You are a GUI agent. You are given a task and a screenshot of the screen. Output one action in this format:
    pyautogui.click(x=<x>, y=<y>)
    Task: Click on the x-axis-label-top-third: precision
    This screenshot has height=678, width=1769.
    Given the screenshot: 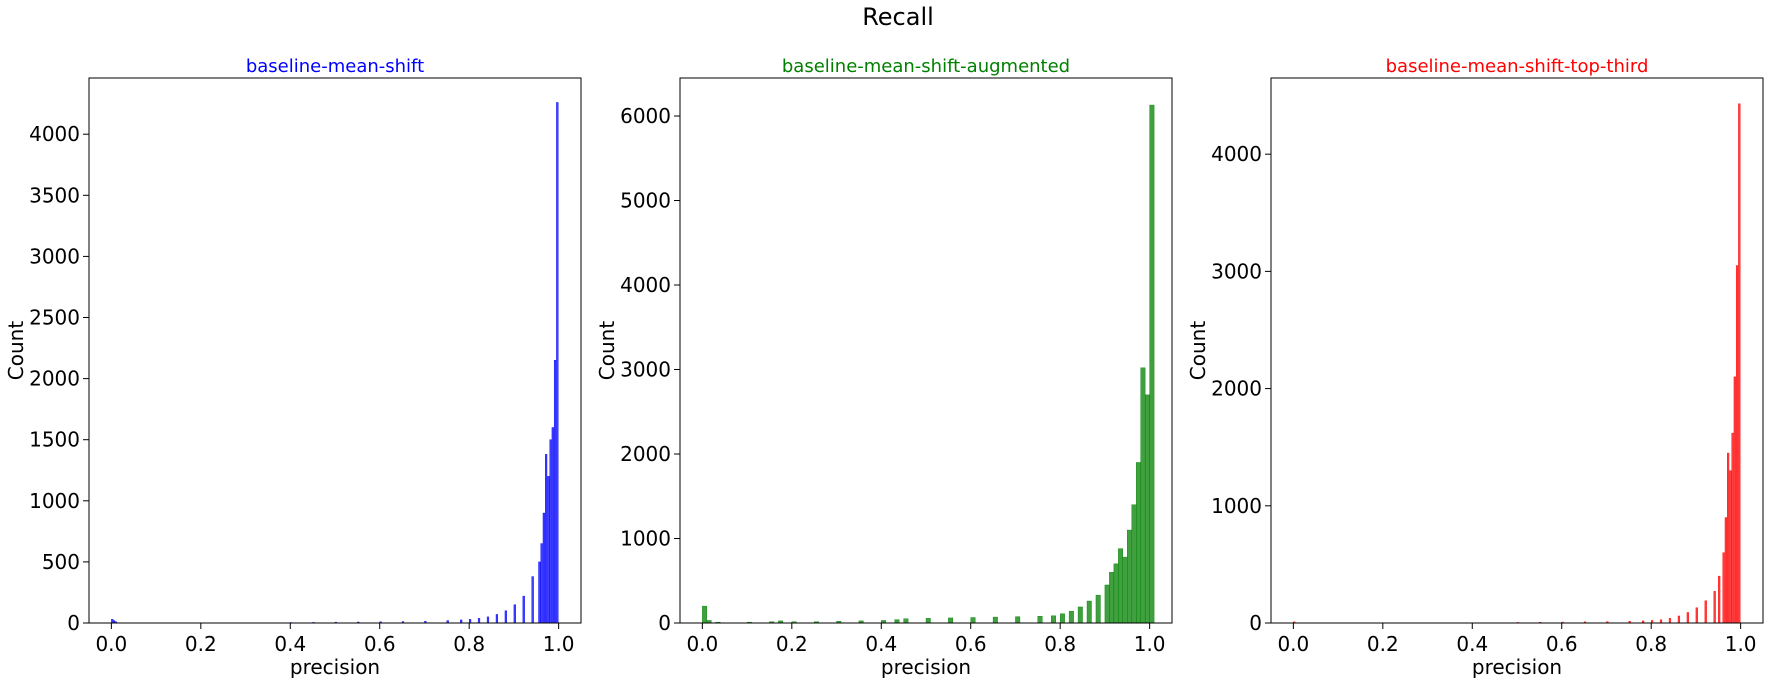 What is the action you would take?
    pyautogui.click(x=1517, y=666)
    